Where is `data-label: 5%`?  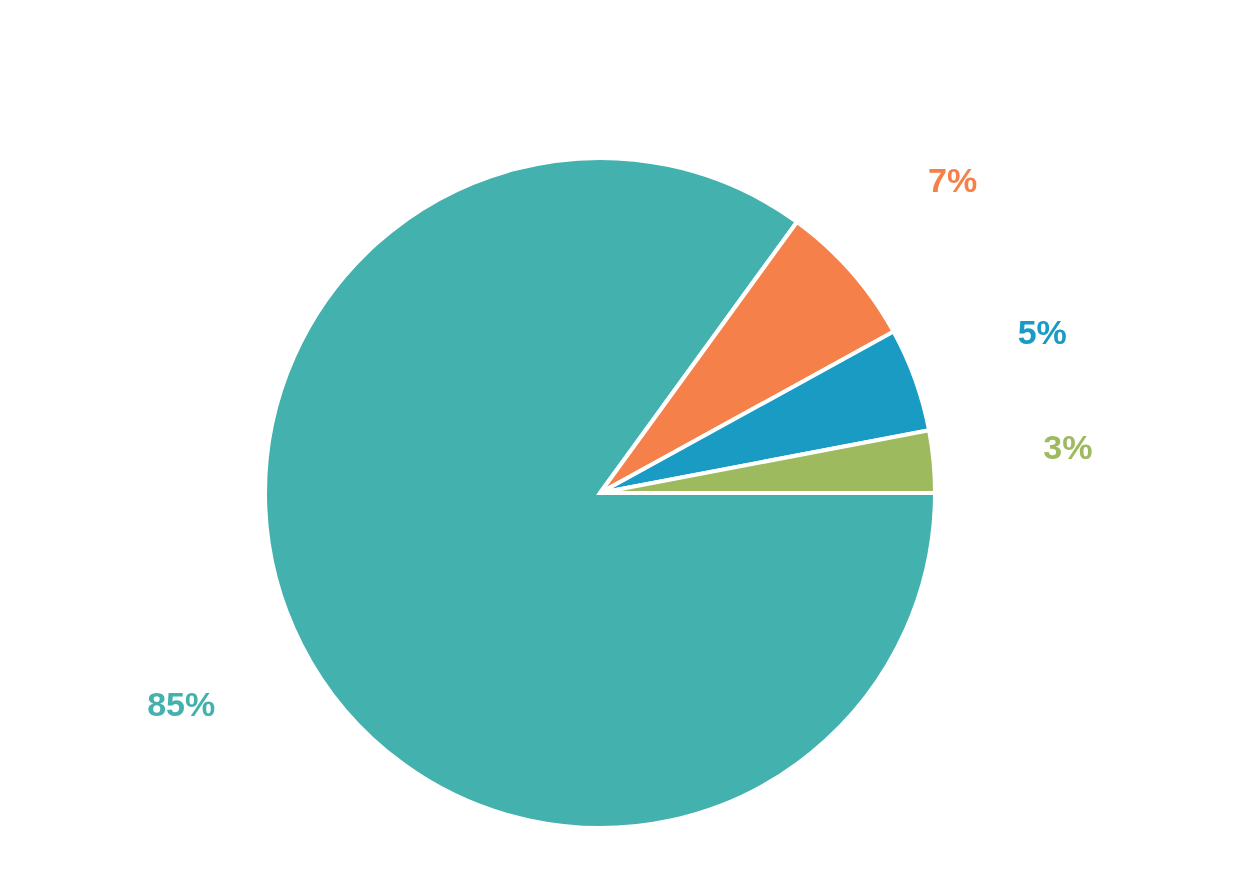
data-label: 5% is located at coordinates (1042, 331).